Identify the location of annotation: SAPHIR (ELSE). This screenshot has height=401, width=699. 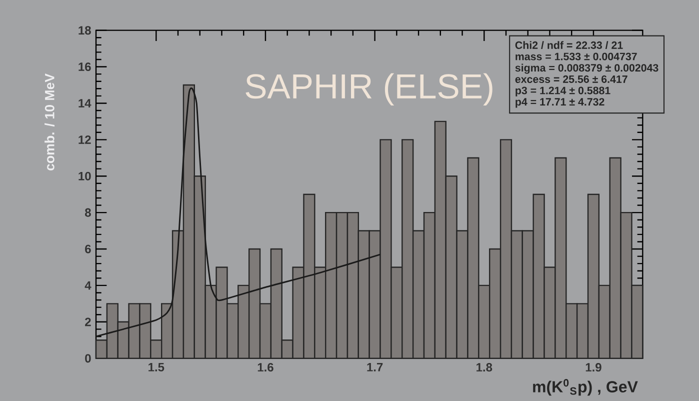
(369, 89).